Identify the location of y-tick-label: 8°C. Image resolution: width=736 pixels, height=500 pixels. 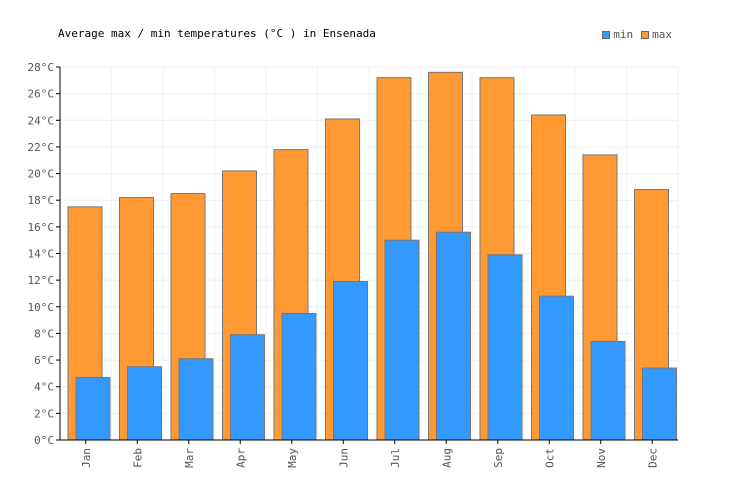
(44, 333).